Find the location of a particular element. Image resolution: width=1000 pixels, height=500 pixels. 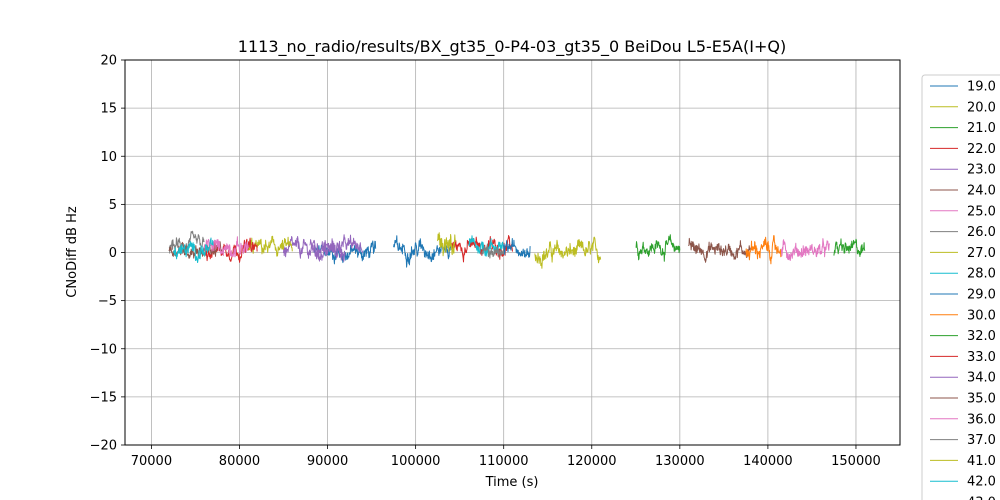

legend-label: 22.0 is located at coordinates (981, 149).